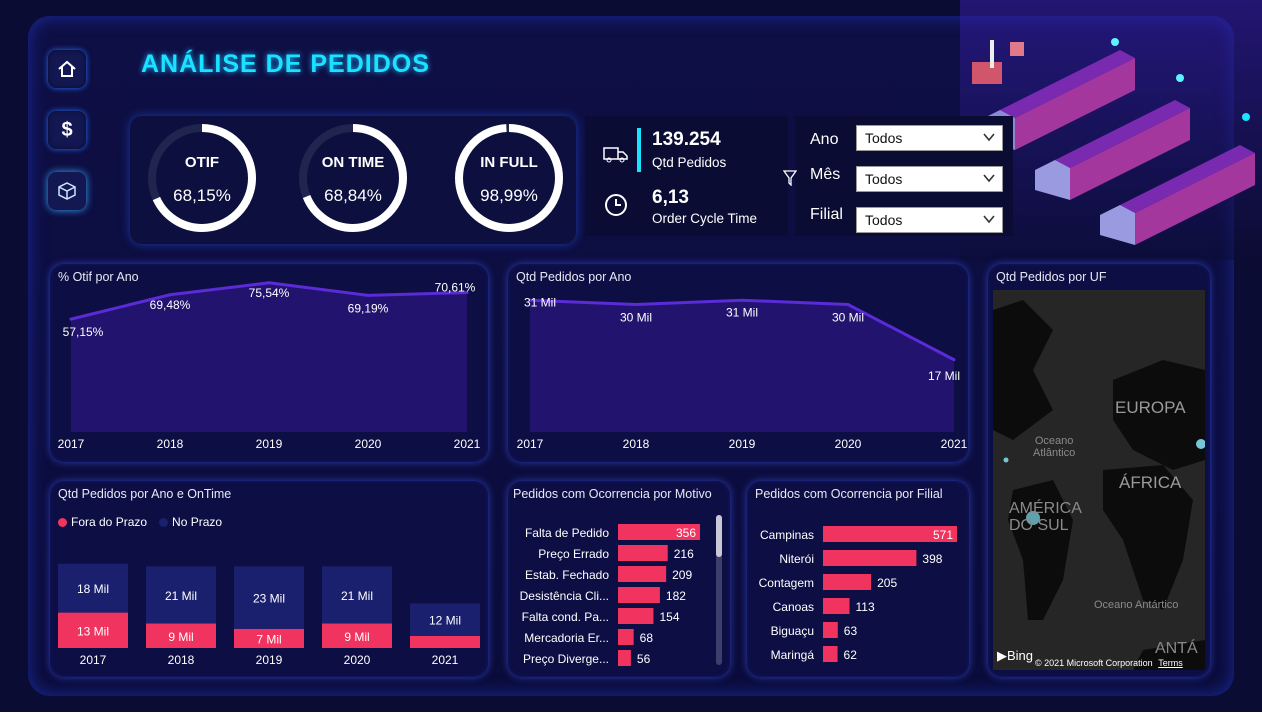 The image size is (1262, 720). I want to click on bar-value-label: 62, so click(851, 655).